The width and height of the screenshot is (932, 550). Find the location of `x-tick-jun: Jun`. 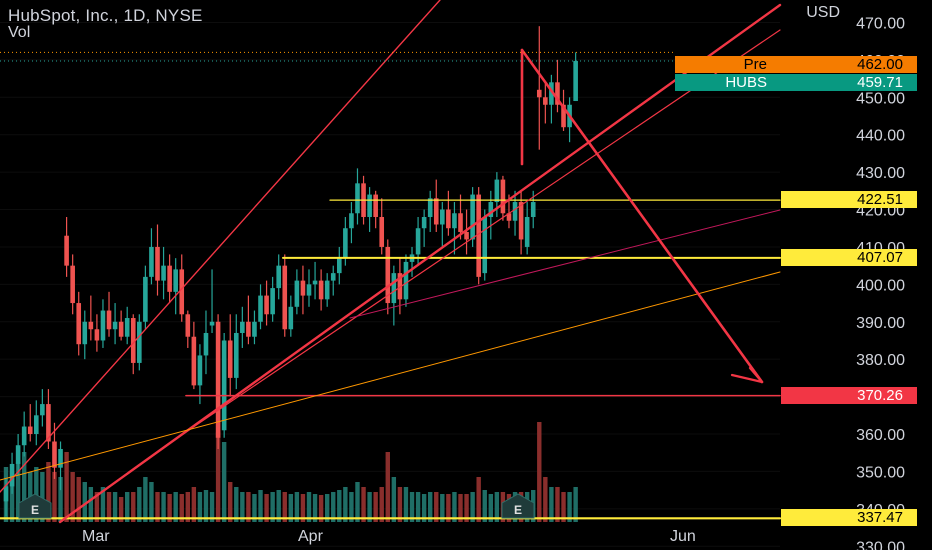

x-tick-jun: Jun is located at coordinates (683, 536).